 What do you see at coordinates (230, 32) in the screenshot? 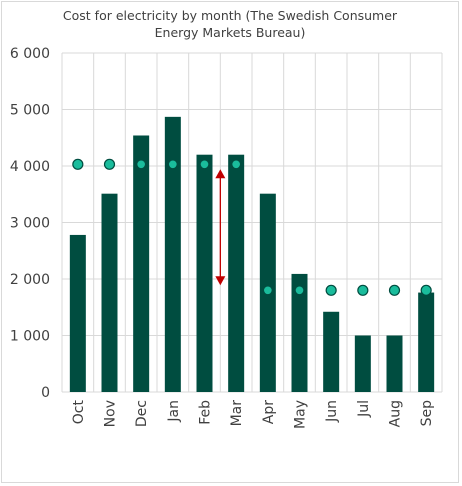
I see `chart-title-line2: Energy Markets Bureau)` at bounding box center [230, 32].